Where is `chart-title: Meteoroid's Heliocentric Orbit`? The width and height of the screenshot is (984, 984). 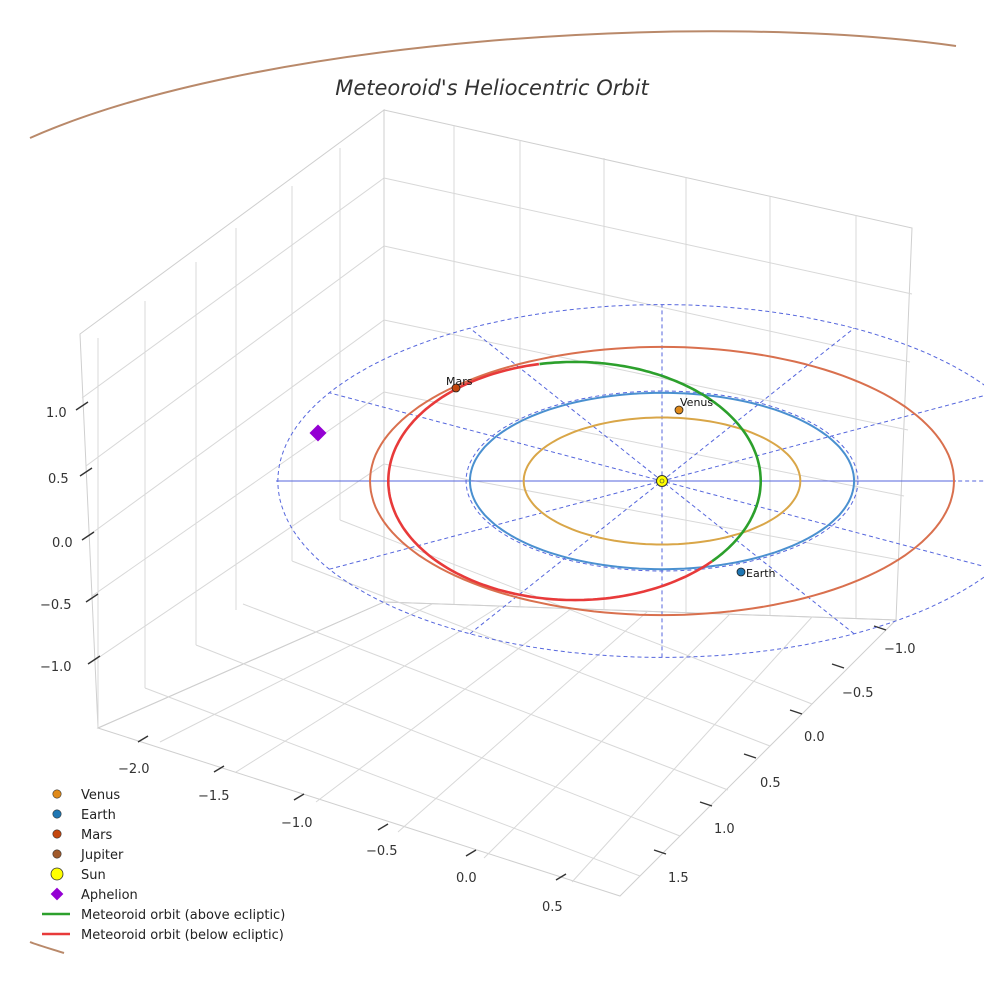
chart-title: Meteoroid's Heliocentric Orbit is located at coordinates (492, 88).